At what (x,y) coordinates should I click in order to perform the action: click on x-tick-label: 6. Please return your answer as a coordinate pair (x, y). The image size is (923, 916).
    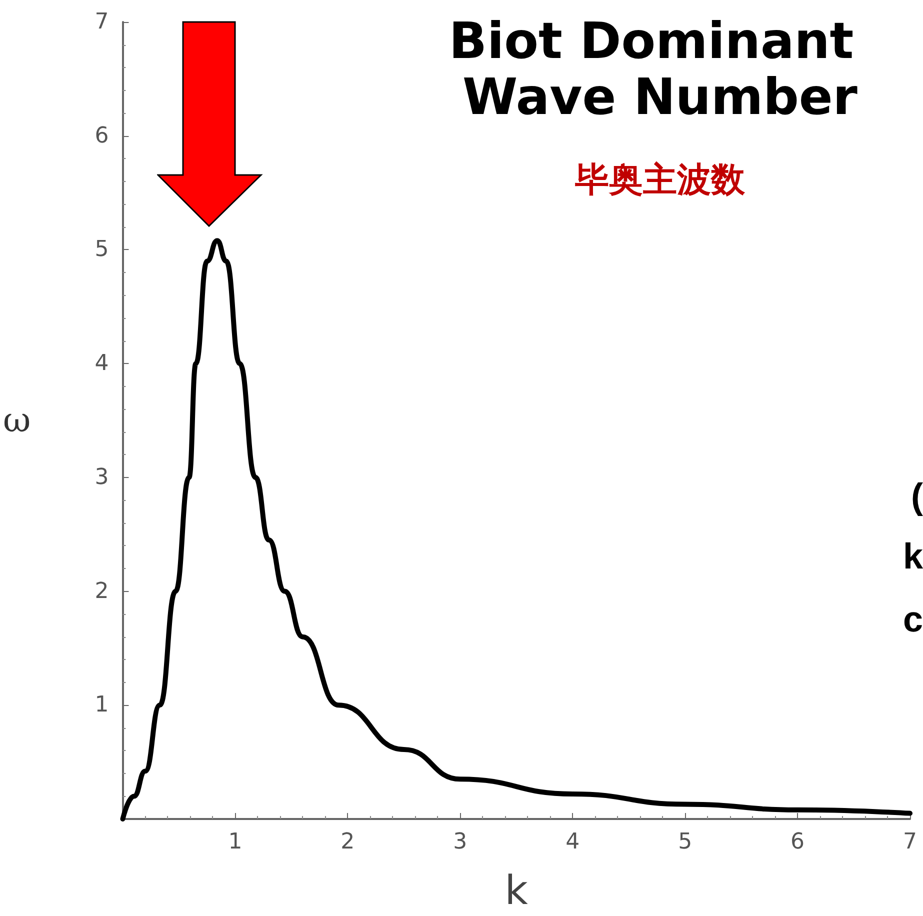
    Looking at the image, I should click on (797, 842).